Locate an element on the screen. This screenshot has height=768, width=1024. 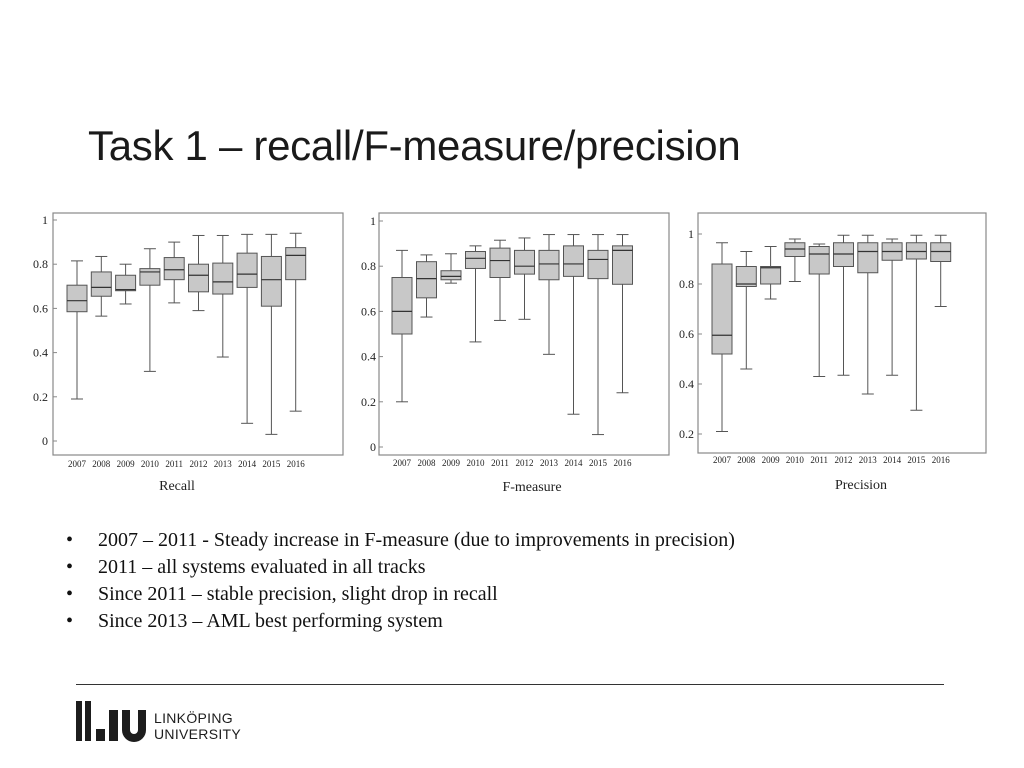
box-2009 is located at coordinates (451, 268).